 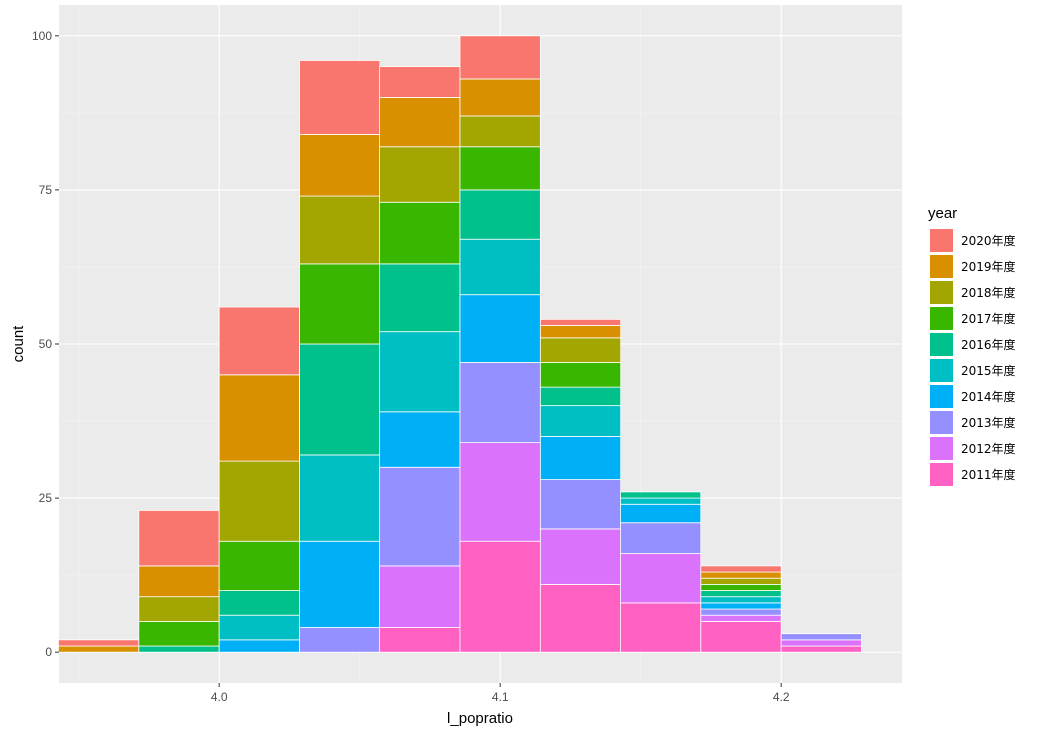 What do you see at coordinates (988, 422) in the screenshot?
I see `legend-label: 2013年度` at bounding box center [988, 422].